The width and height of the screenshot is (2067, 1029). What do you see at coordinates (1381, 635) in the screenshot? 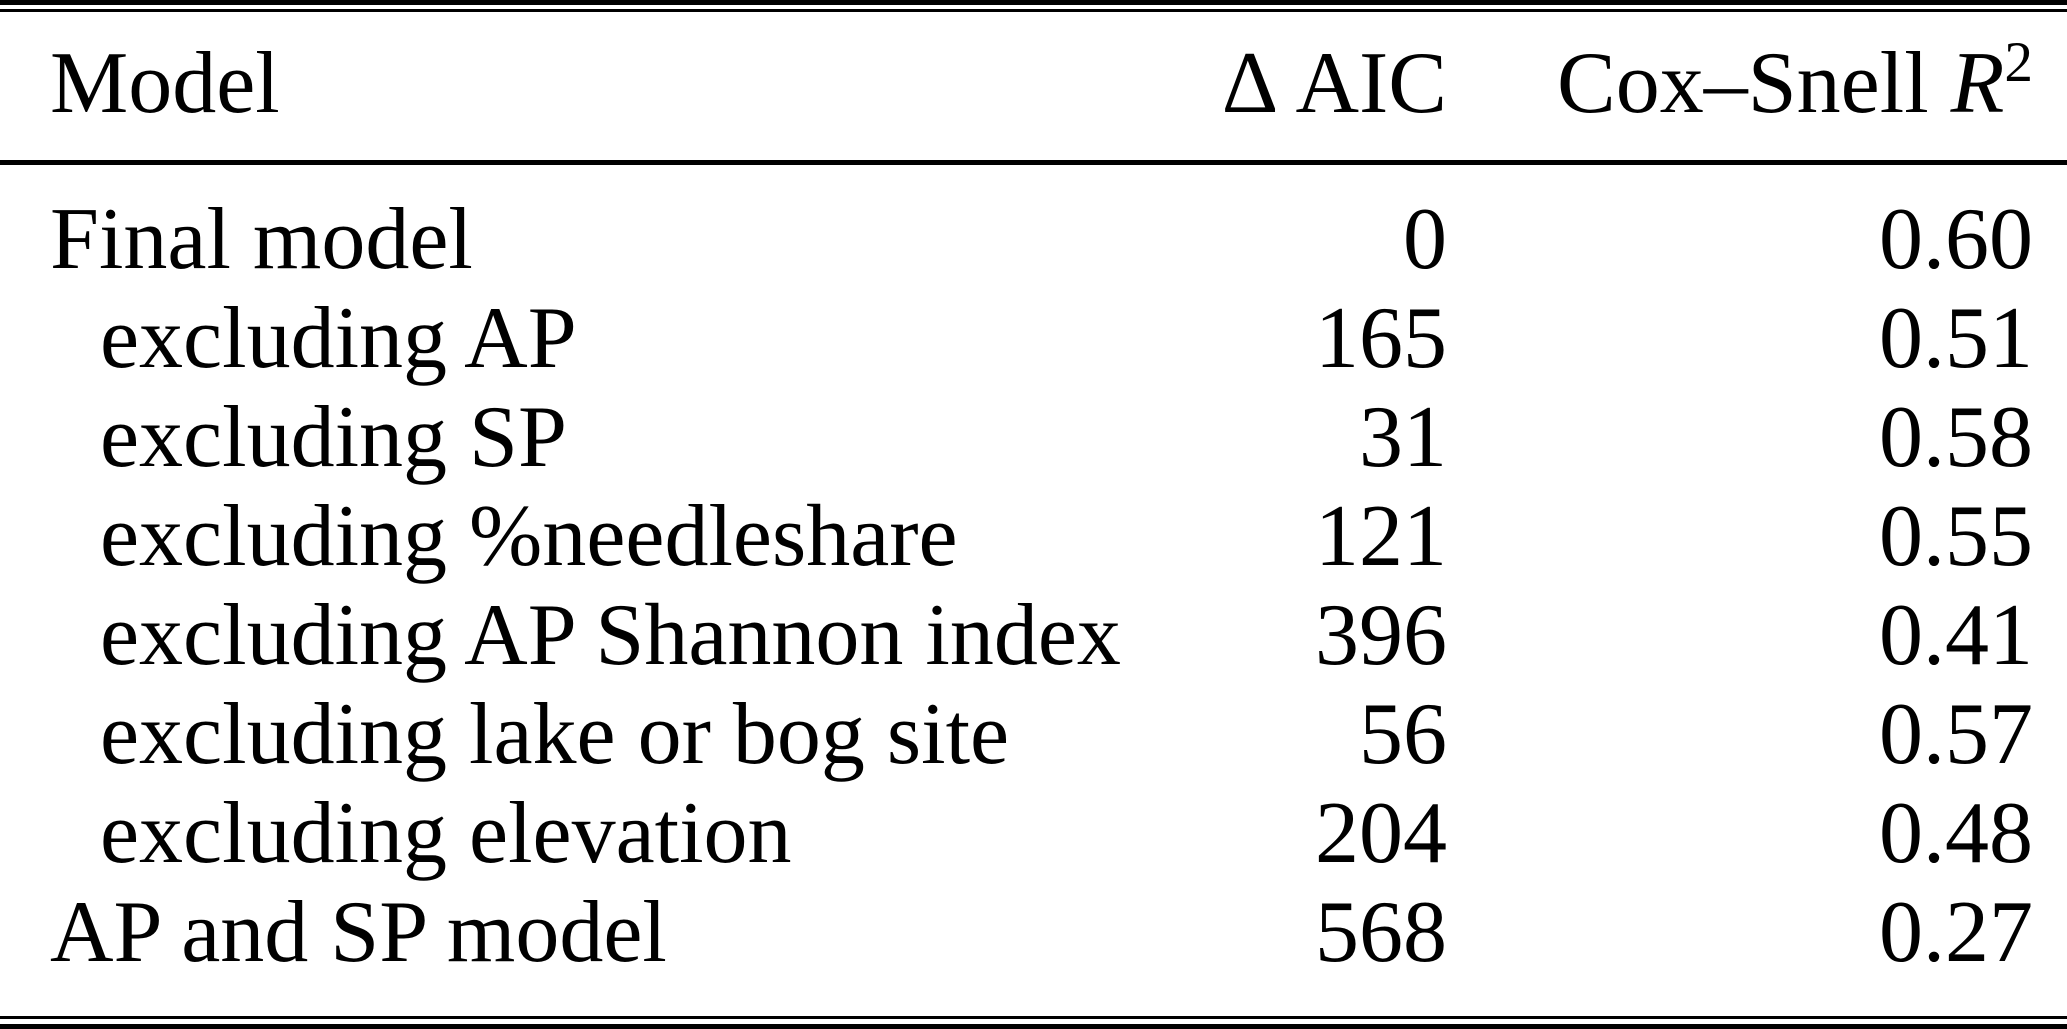
I see `delta-aic-cell: 396` at bounding box center [1381, 635].